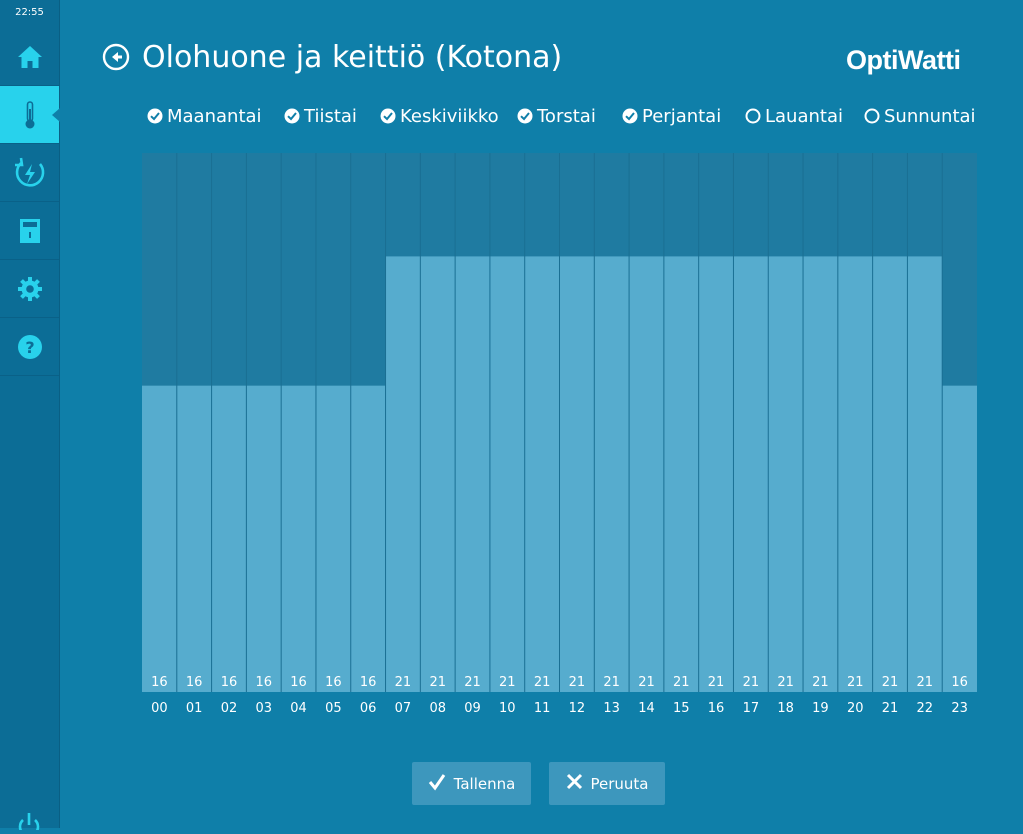 Image resolution: width=1023 pixels, height=834 pixels. Describe the element at coordinates (753, 116) in the screenshot. I see `unchecked-circle-icon` at that location.